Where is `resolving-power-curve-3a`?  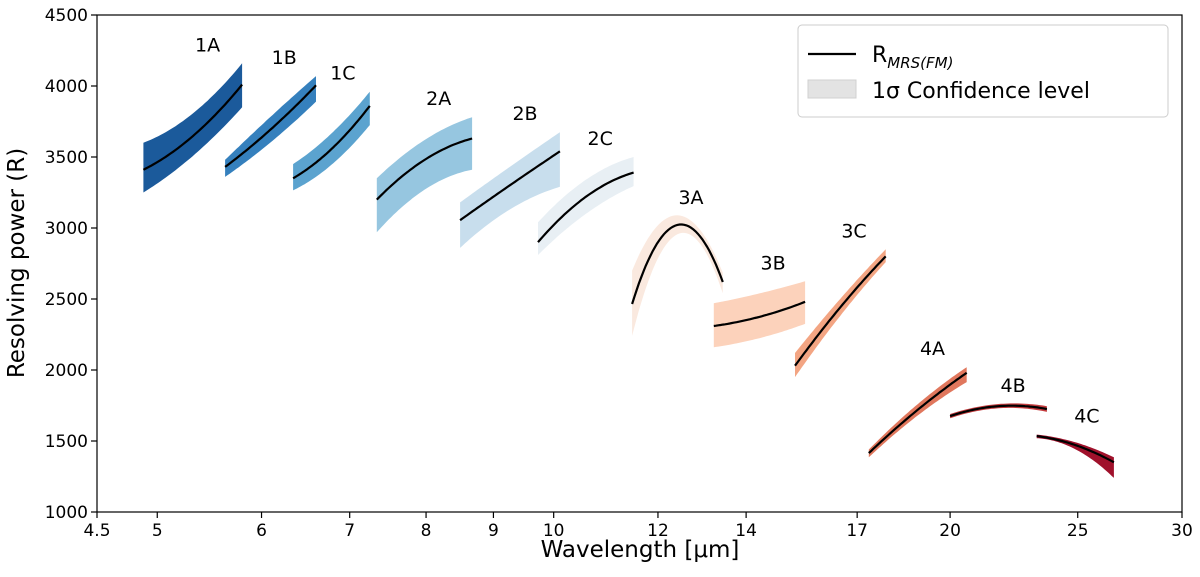
resolving-power-curve-3a is located at coordinates (677, 264).